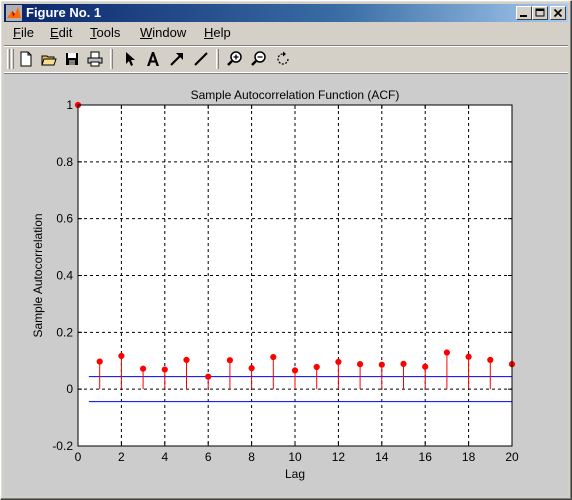  I want to click on x-tick-label: 10, so click(295, 457).